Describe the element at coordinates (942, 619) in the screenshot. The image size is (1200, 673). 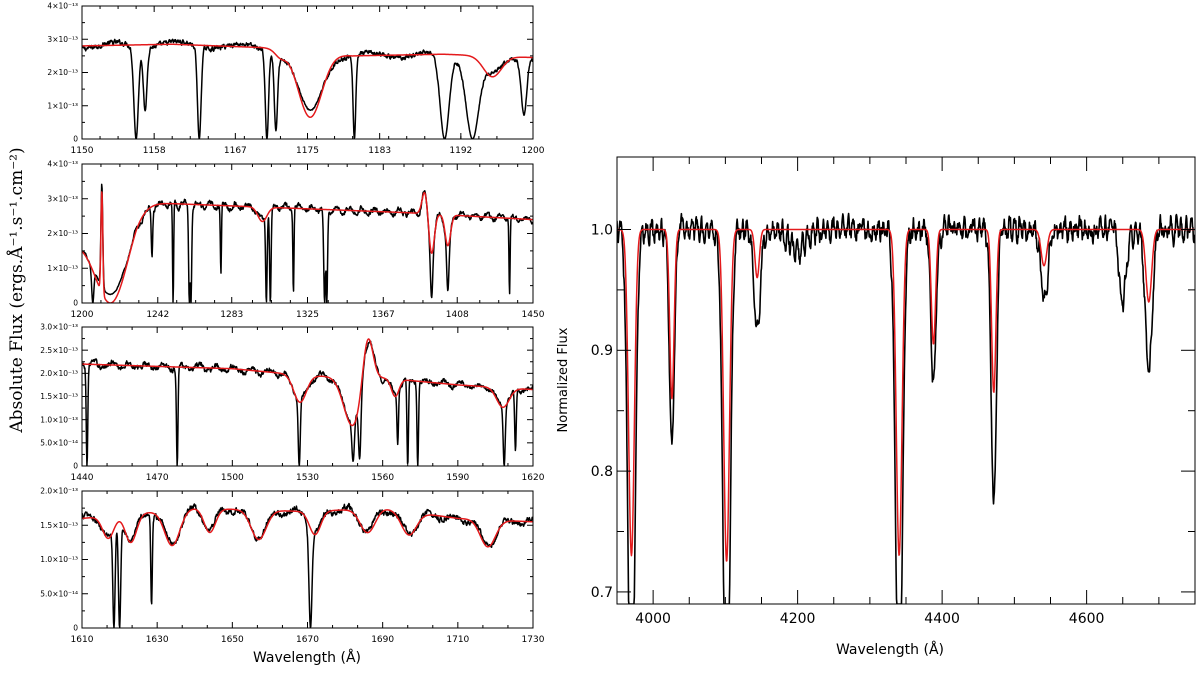
I see `x-tick-label: 4400` at that location.